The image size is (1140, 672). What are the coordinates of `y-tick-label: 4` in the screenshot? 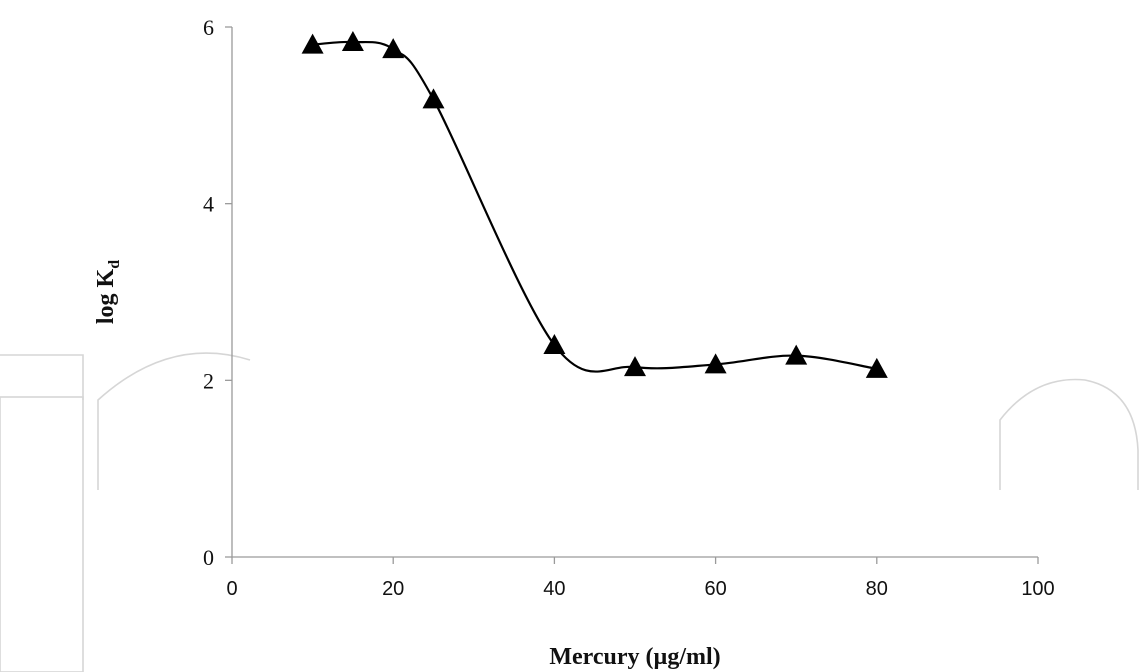 It's located at (208, 204).